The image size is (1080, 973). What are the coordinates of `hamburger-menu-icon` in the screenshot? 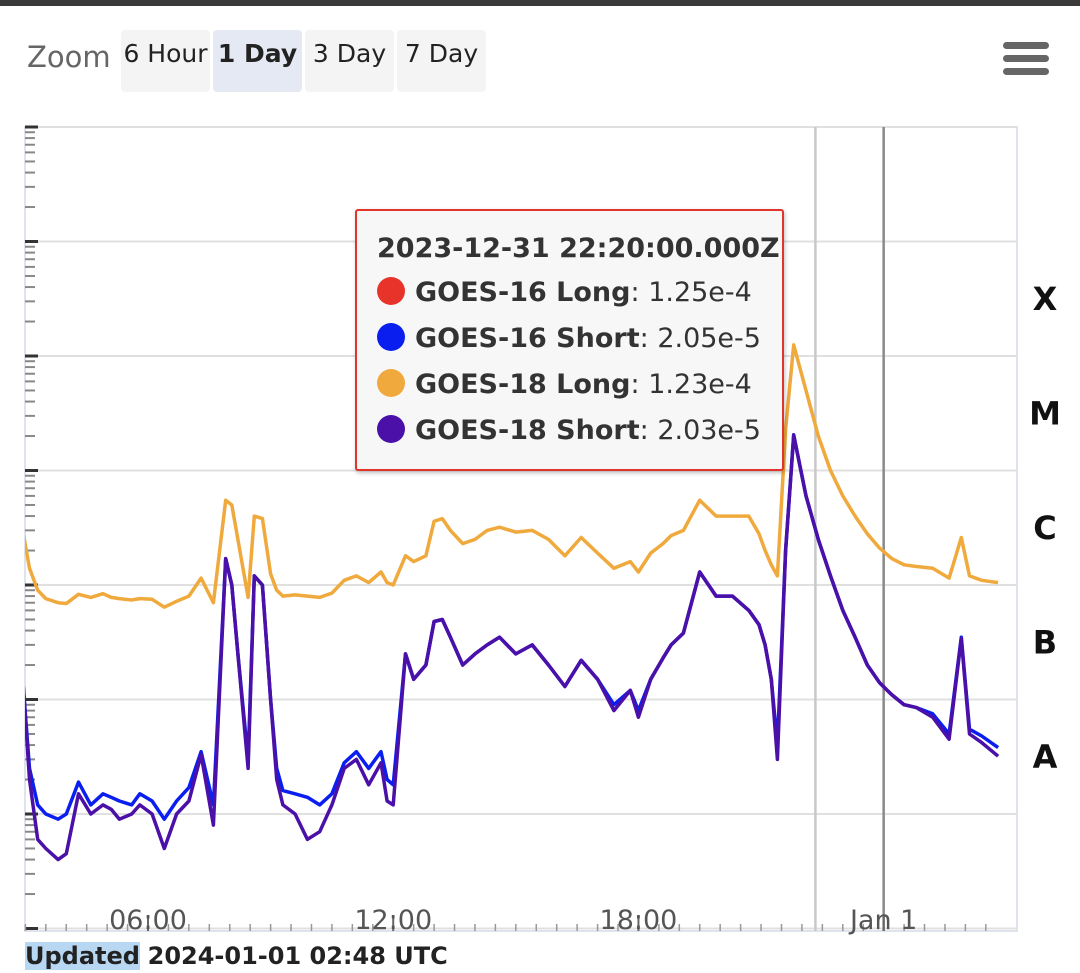 It's located at (1026, 60).